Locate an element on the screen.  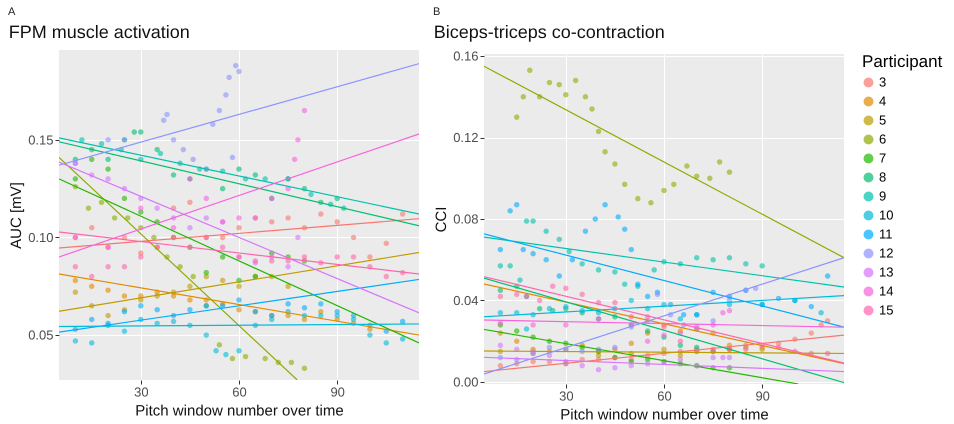
text: A is located at coordinates (12, 12).